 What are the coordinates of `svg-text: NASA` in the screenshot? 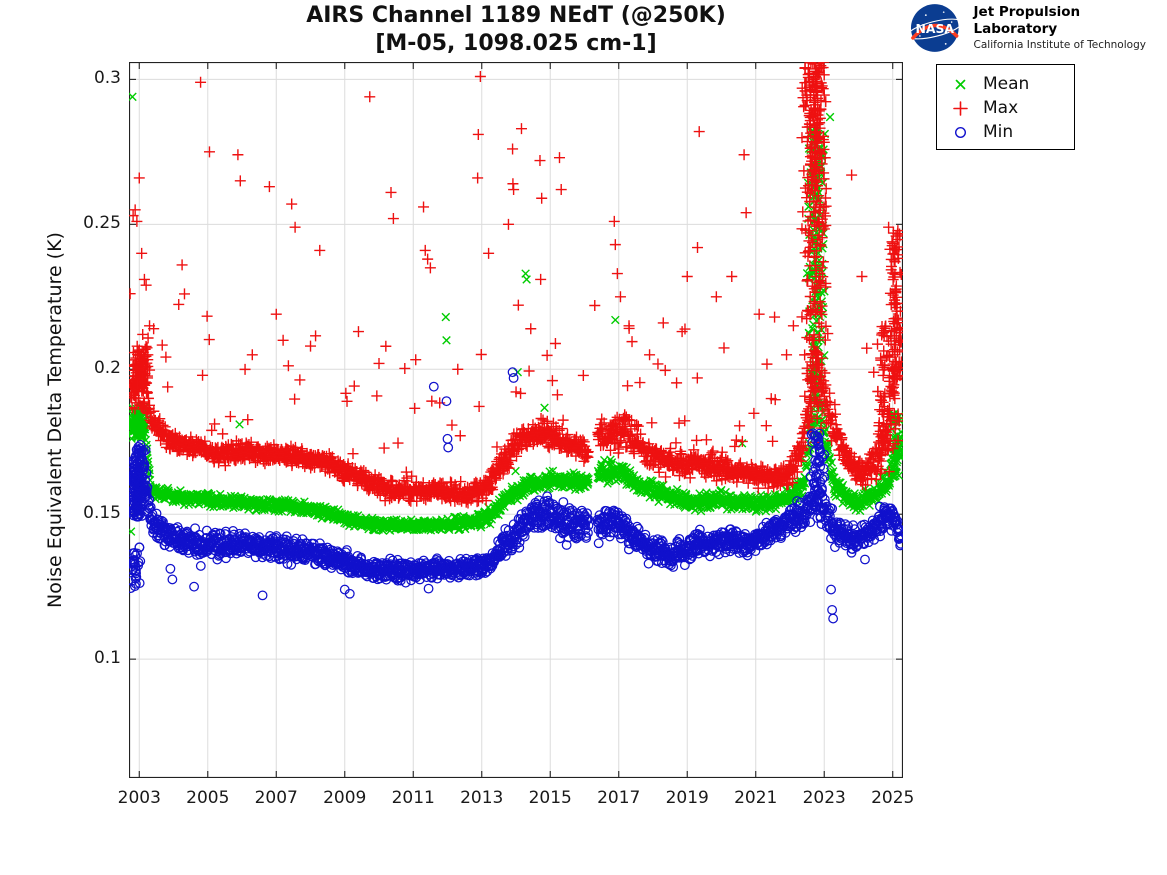 It's located at (935, 28).